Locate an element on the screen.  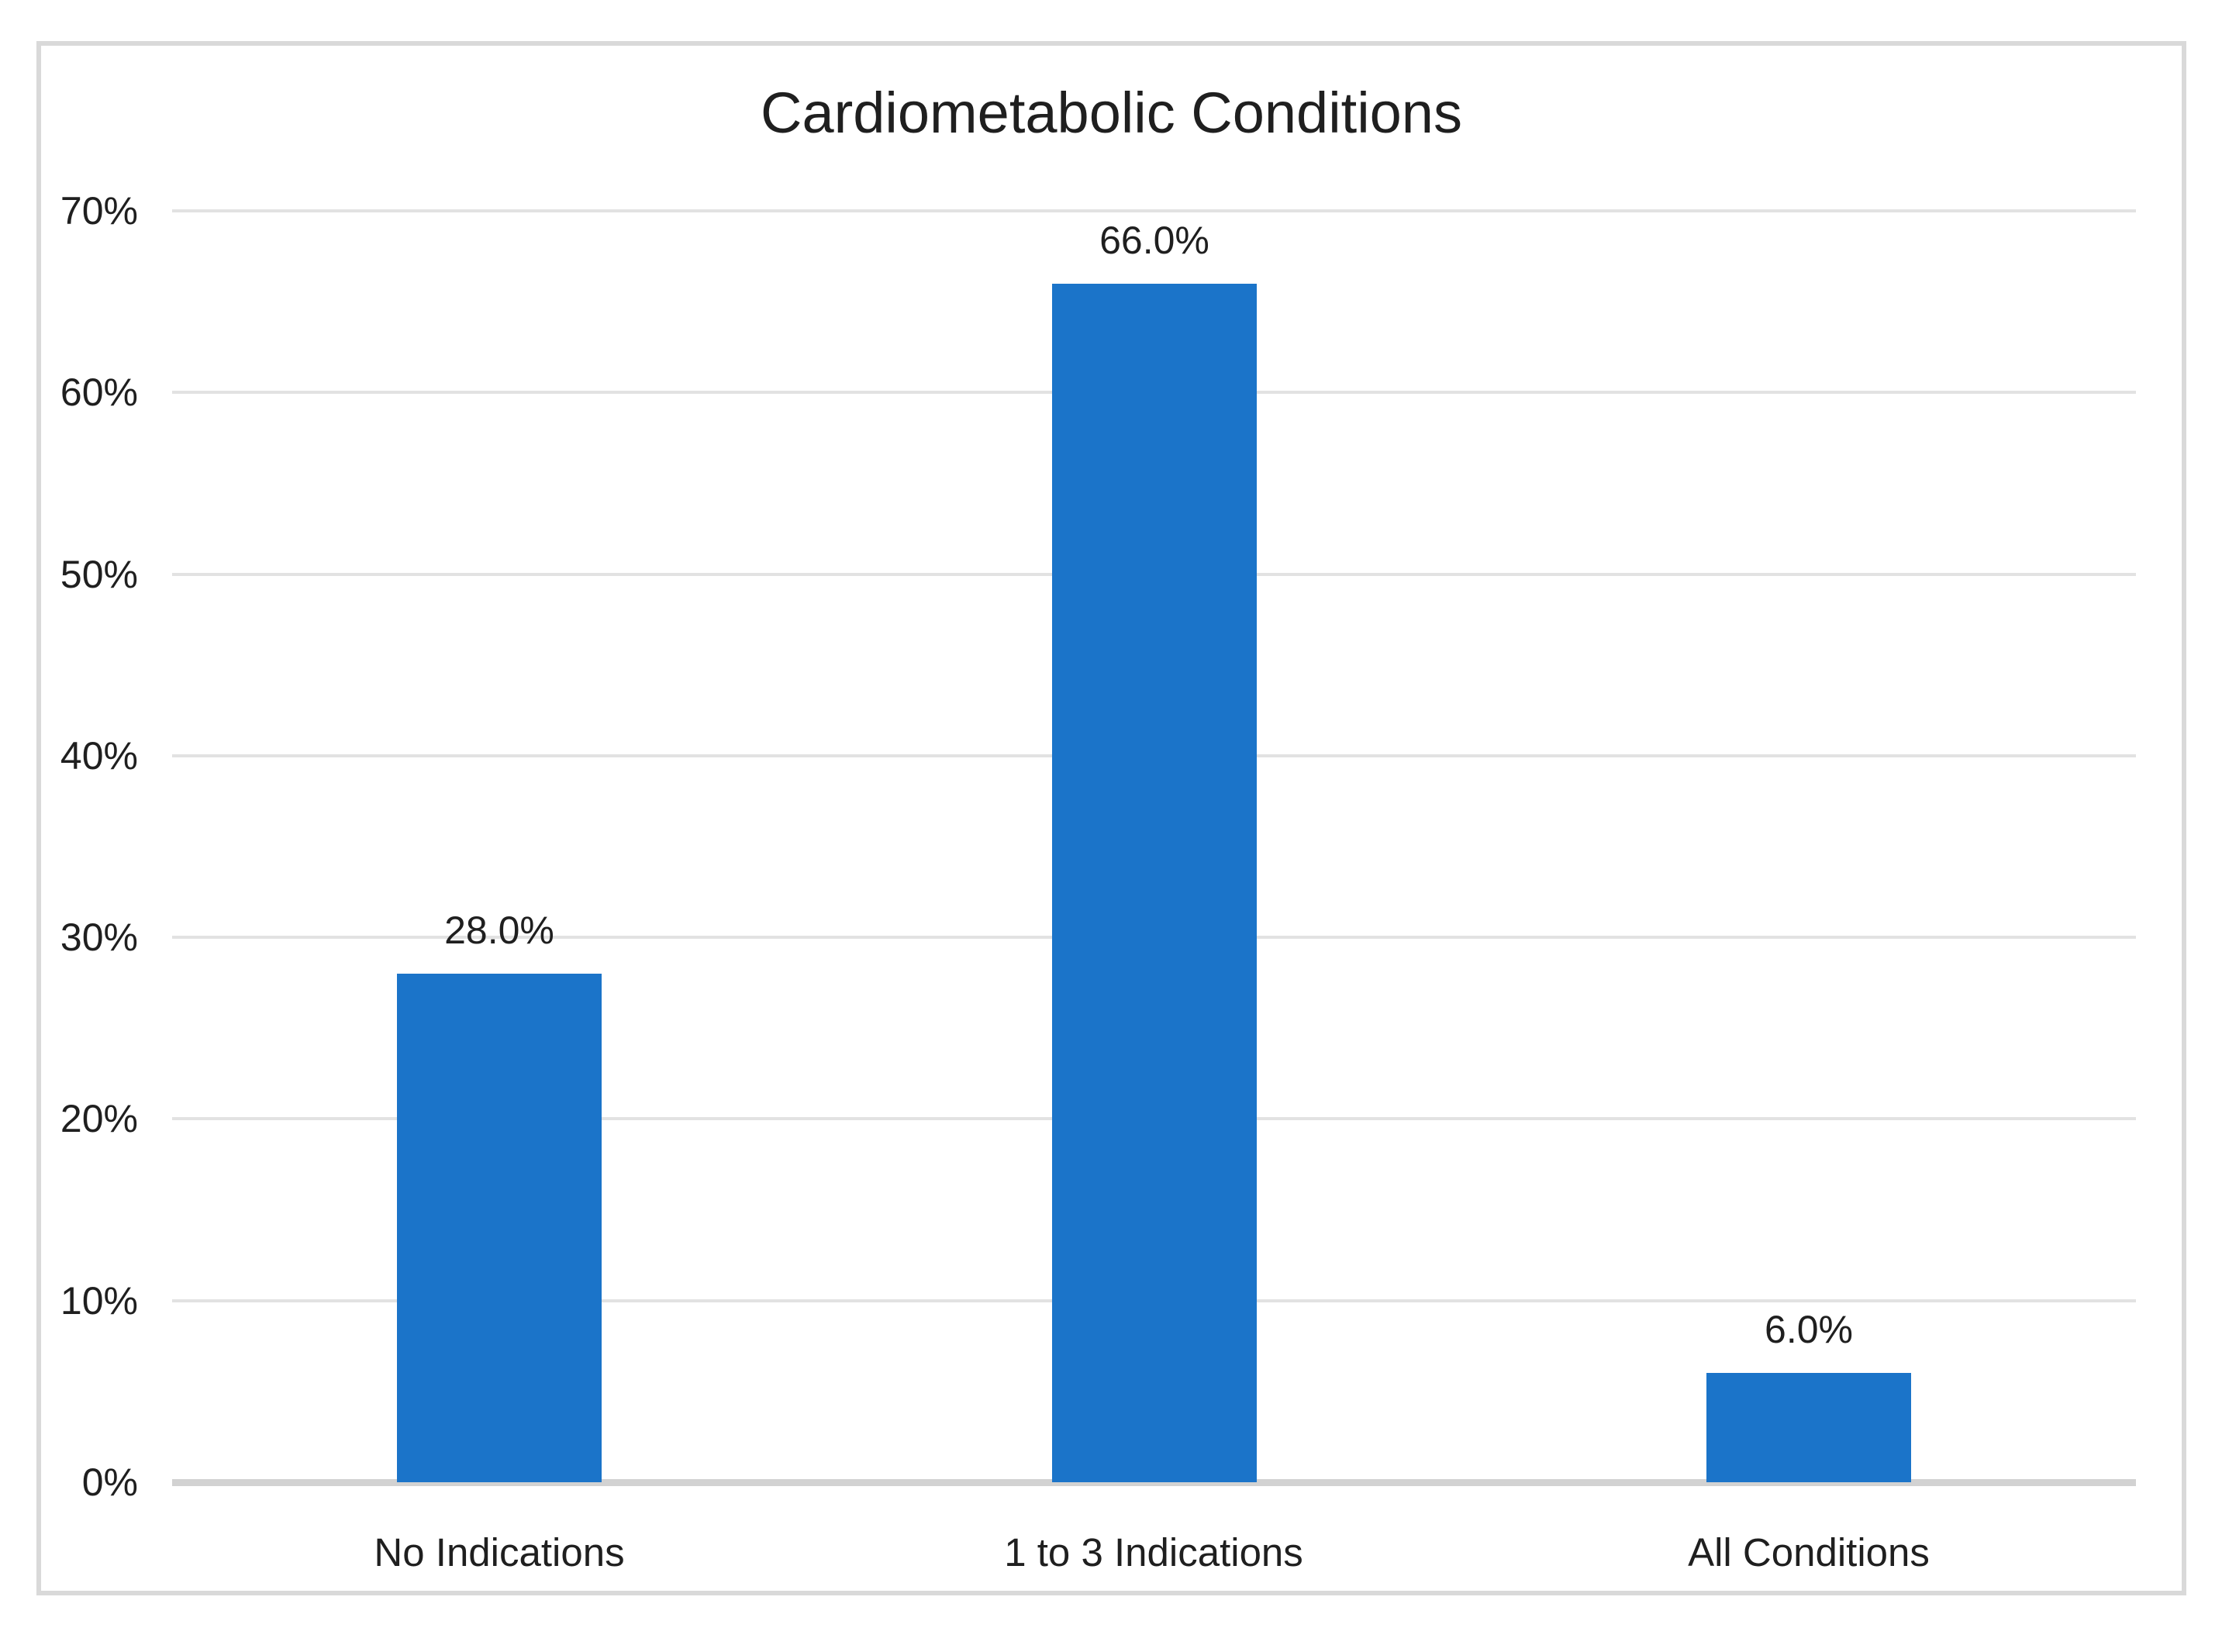
y-axis-tick-label: 40% is located at coordinates (99, 756).